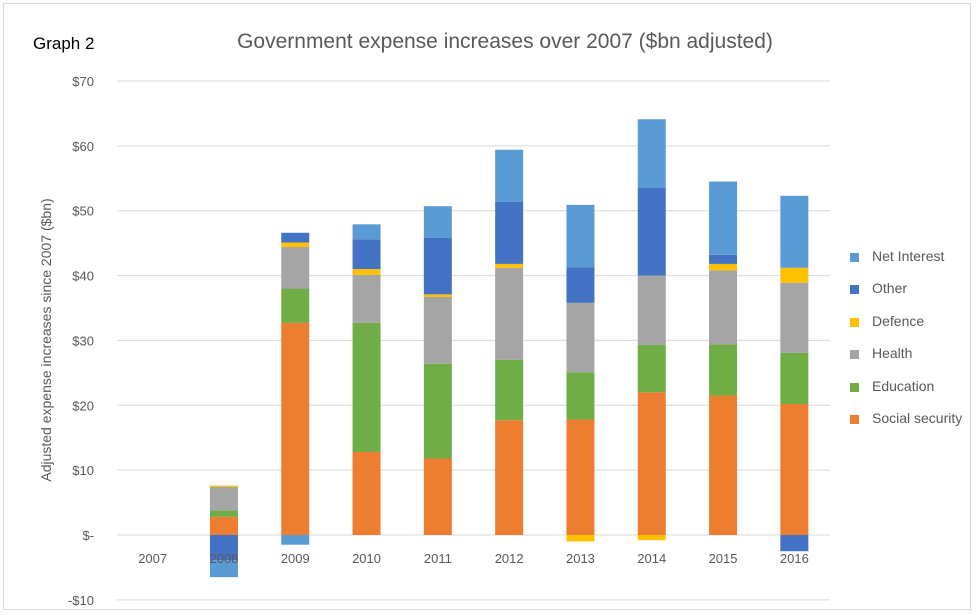 The image size is (976, 615). Describe the element at coordinates (908, 256) in the screenshot. I see `legend-label: Net Interest` at that location.